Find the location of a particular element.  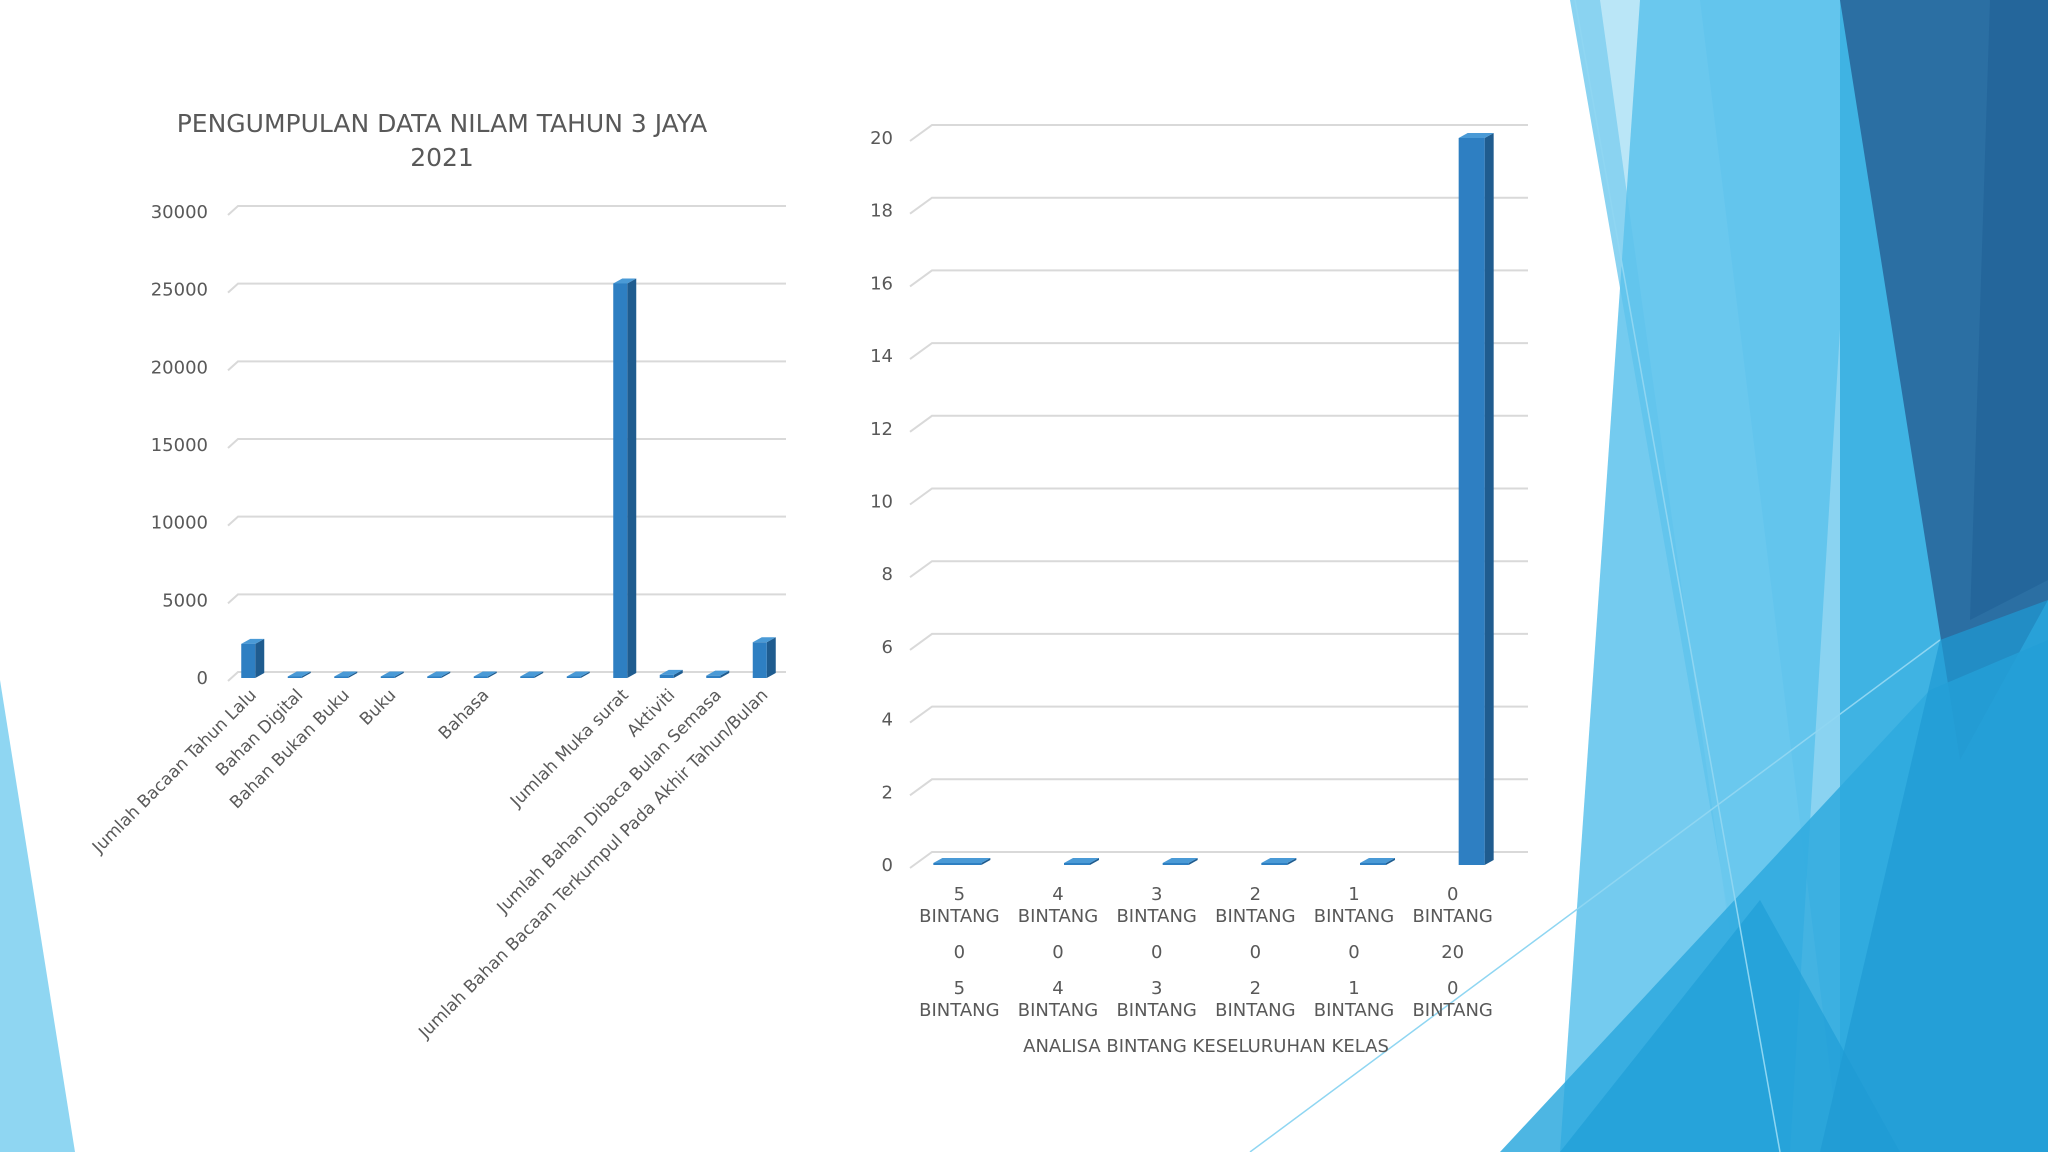

chart2-x-tick-label: 5 is located at coordinates (959, 894).